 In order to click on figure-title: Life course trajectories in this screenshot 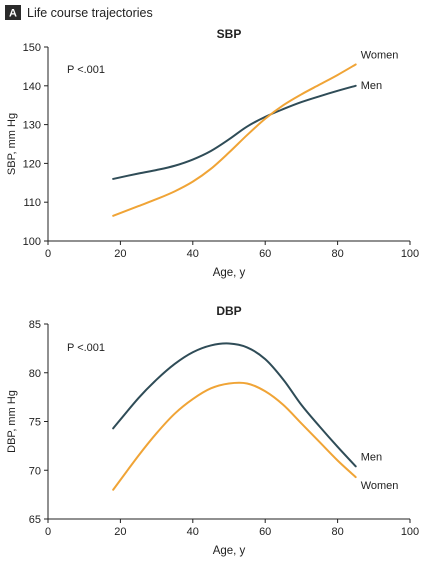, I will do `click(90, 13)`.